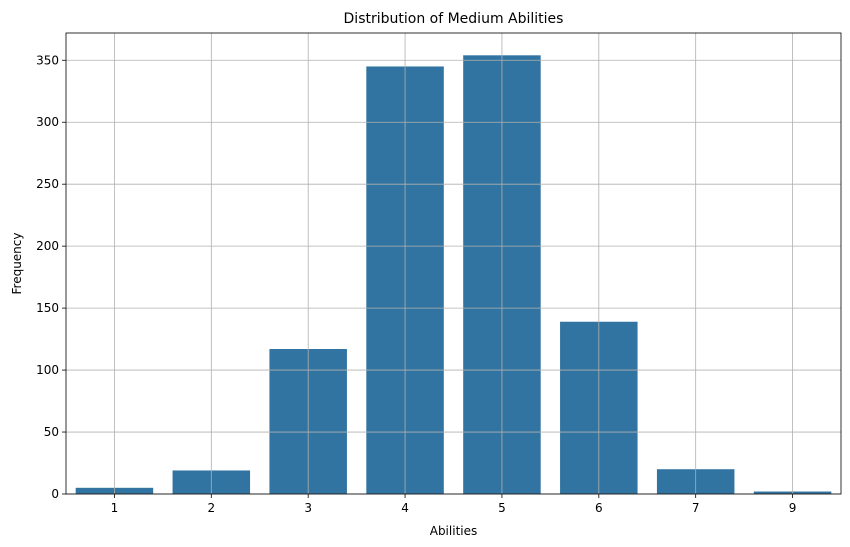 The image size is (850, 547). Describe the element at coordinates (211, 508) in the screenshot. I see `x-tick-label: 2` at that location.